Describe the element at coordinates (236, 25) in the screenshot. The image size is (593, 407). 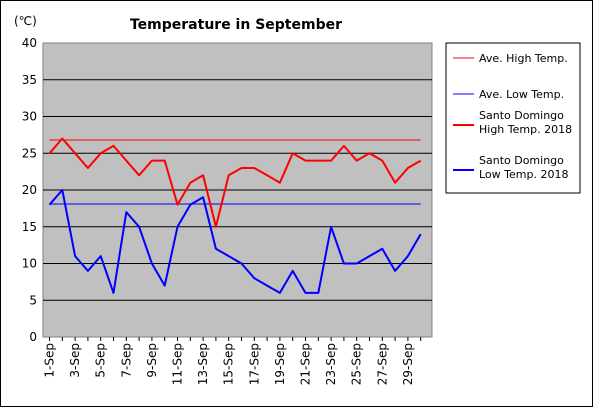
I see `chart-title: Temperature in September` at that location.